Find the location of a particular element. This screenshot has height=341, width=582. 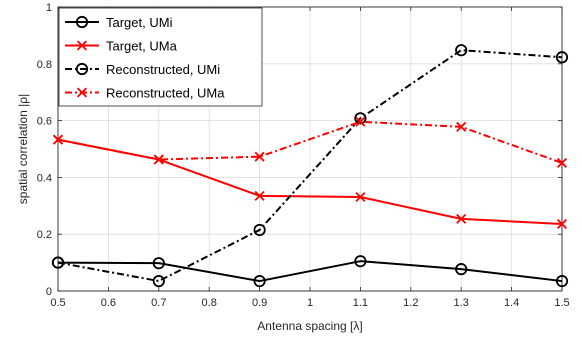

x-tick-label: 1 is located at coordinates (310, 303).